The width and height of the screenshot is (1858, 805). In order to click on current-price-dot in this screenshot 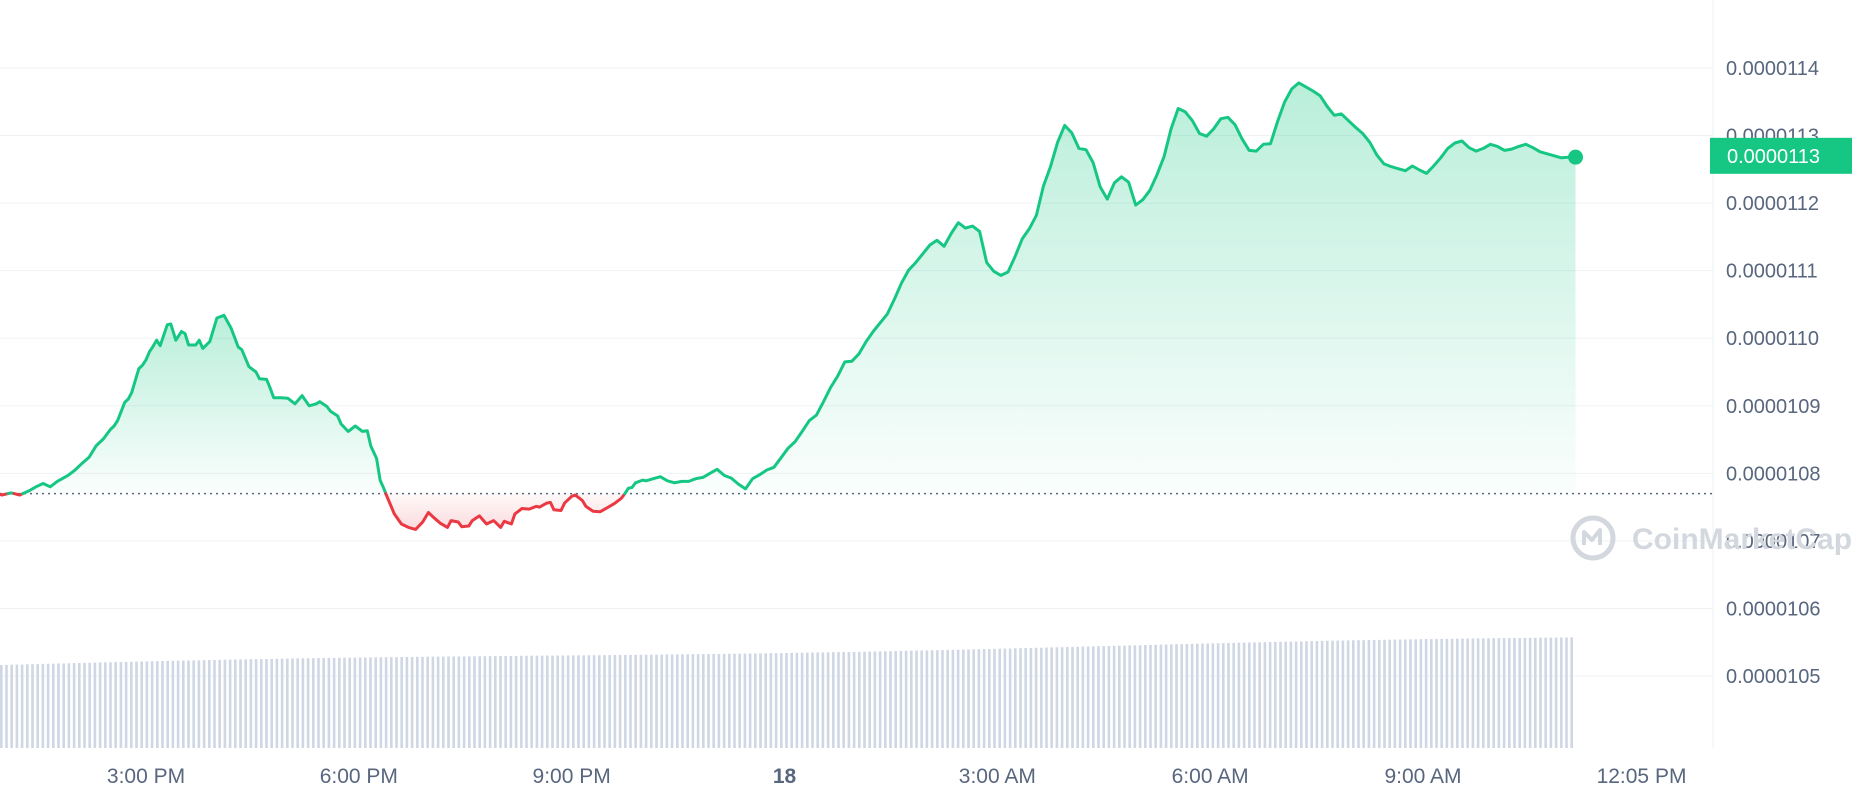, I will do `click(1576, 157)`.